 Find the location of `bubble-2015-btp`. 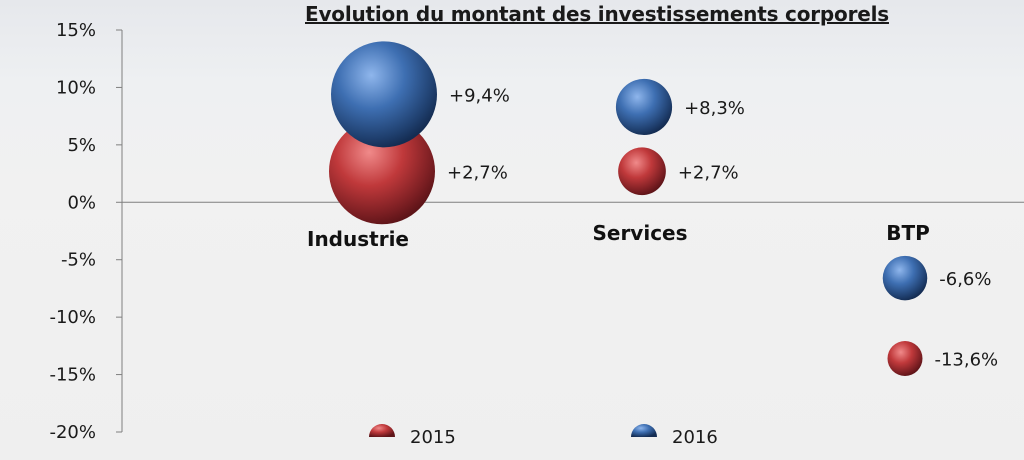

bubble-2015-btp is located at coordinates (905, 358).